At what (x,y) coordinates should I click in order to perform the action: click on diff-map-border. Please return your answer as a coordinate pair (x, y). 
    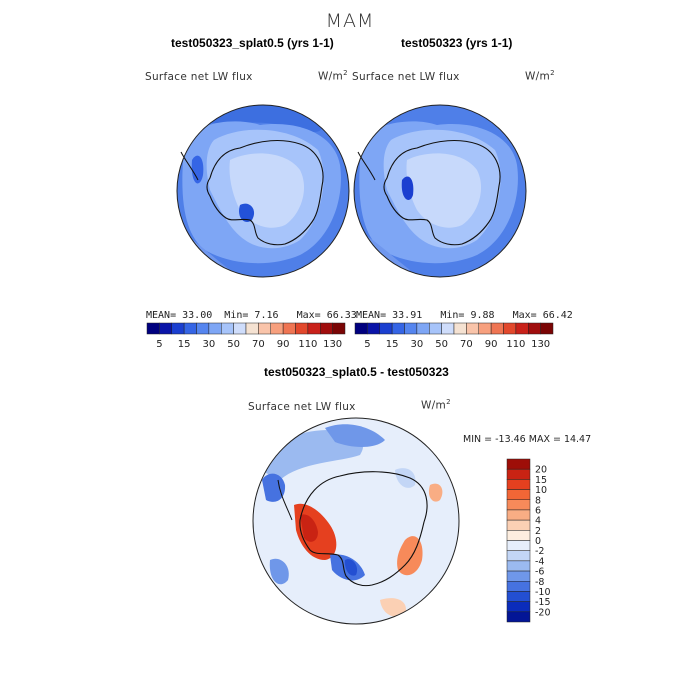
    Looking at the image, I should click on (356, 521).